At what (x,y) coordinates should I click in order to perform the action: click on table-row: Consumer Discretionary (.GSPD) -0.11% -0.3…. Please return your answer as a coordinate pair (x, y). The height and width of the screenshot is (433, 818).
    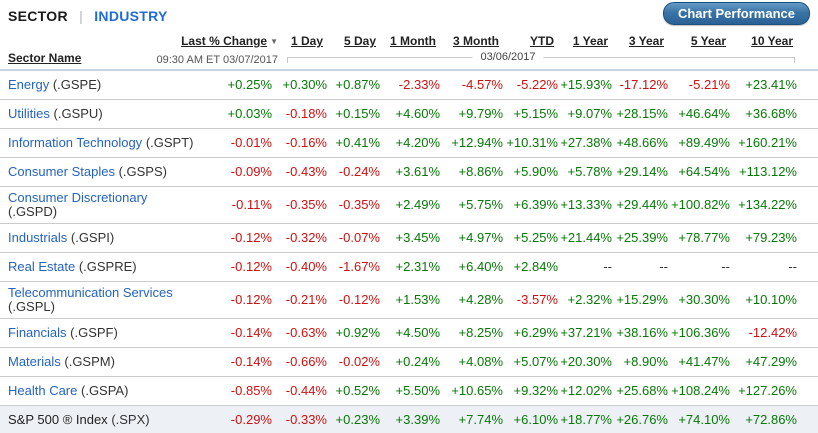
    Looking at the image, I should click on (409, 204).